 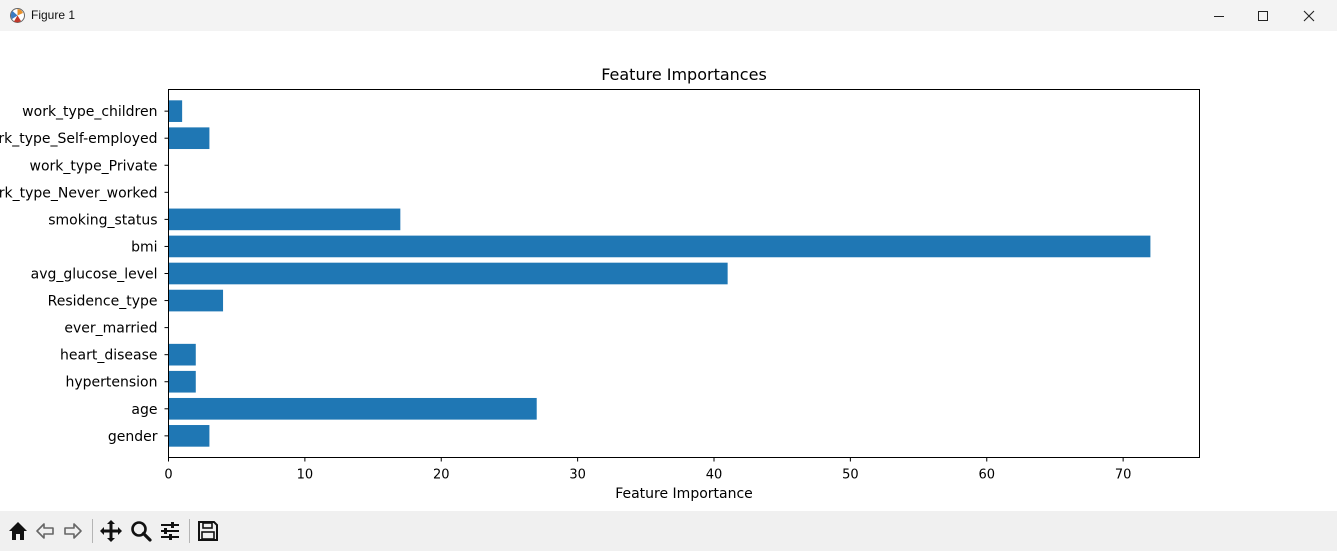 What do you see at coordinates (986, 475) in the screenshot?
I see `x-tick-label: 60` at bounding box center [986, 475].